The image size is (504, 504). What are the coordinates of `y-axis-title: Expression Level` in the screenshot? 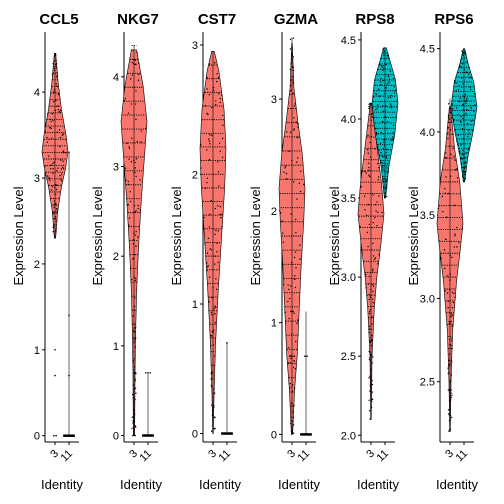 It's located at (255, 235).